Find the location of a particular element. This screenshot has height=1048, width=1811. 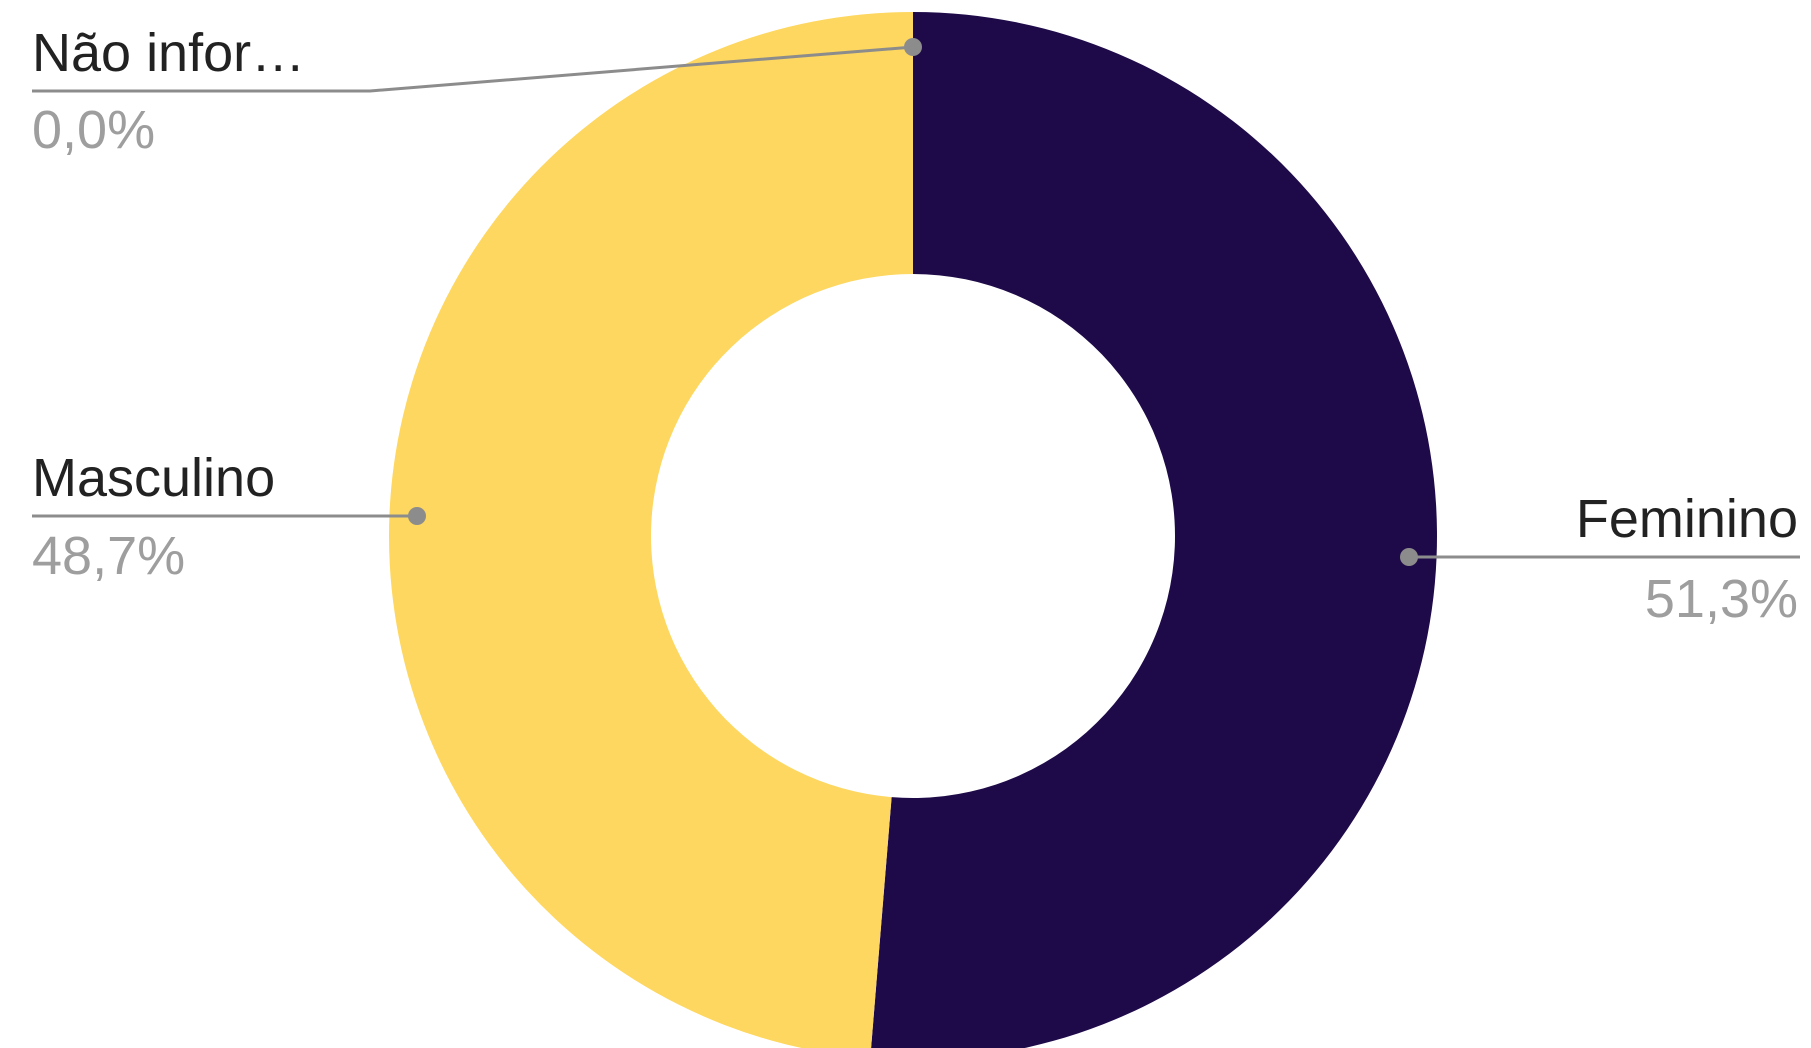

leader-dot-feminino is located at coordinates (1409, 557).